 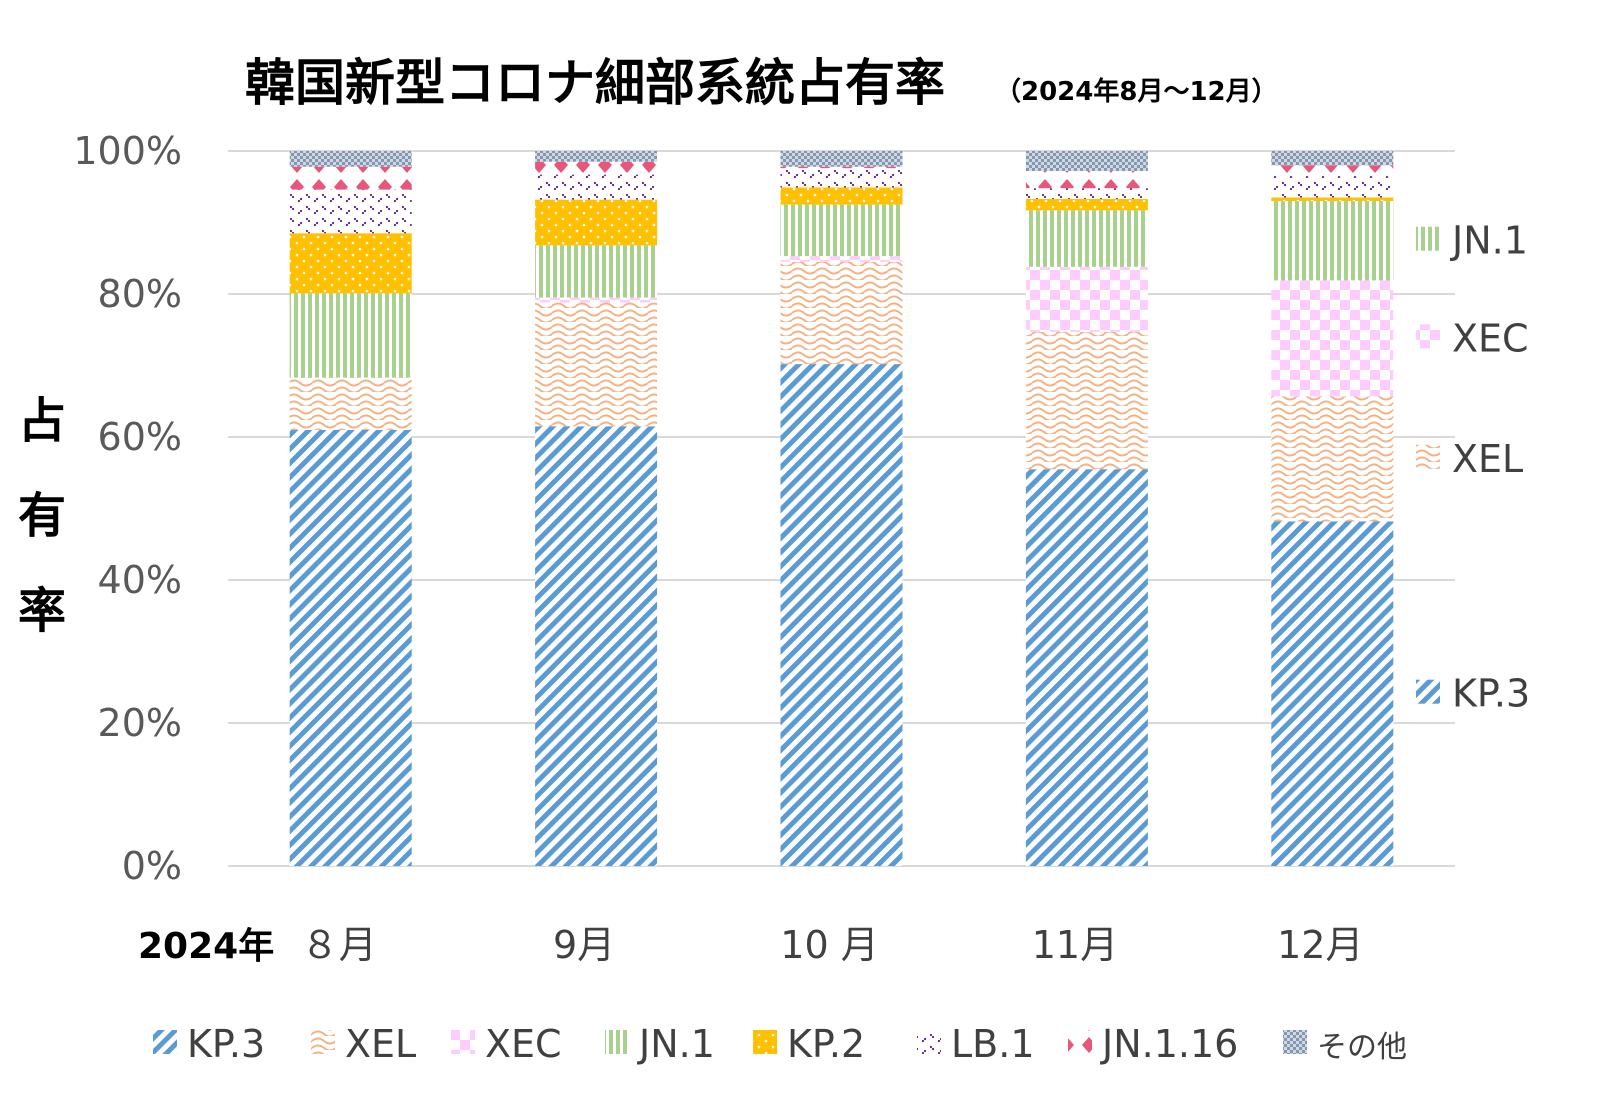 I want to click on x-tick-label: 12月, so click(x=1320, y=945).